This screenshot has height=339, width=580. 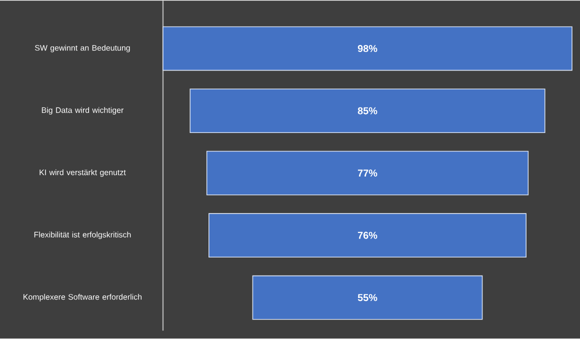 What do you see at coordinates (368, 236) in the screenshot?
I see `data-label: 76%` at bounding box center [368, 236].